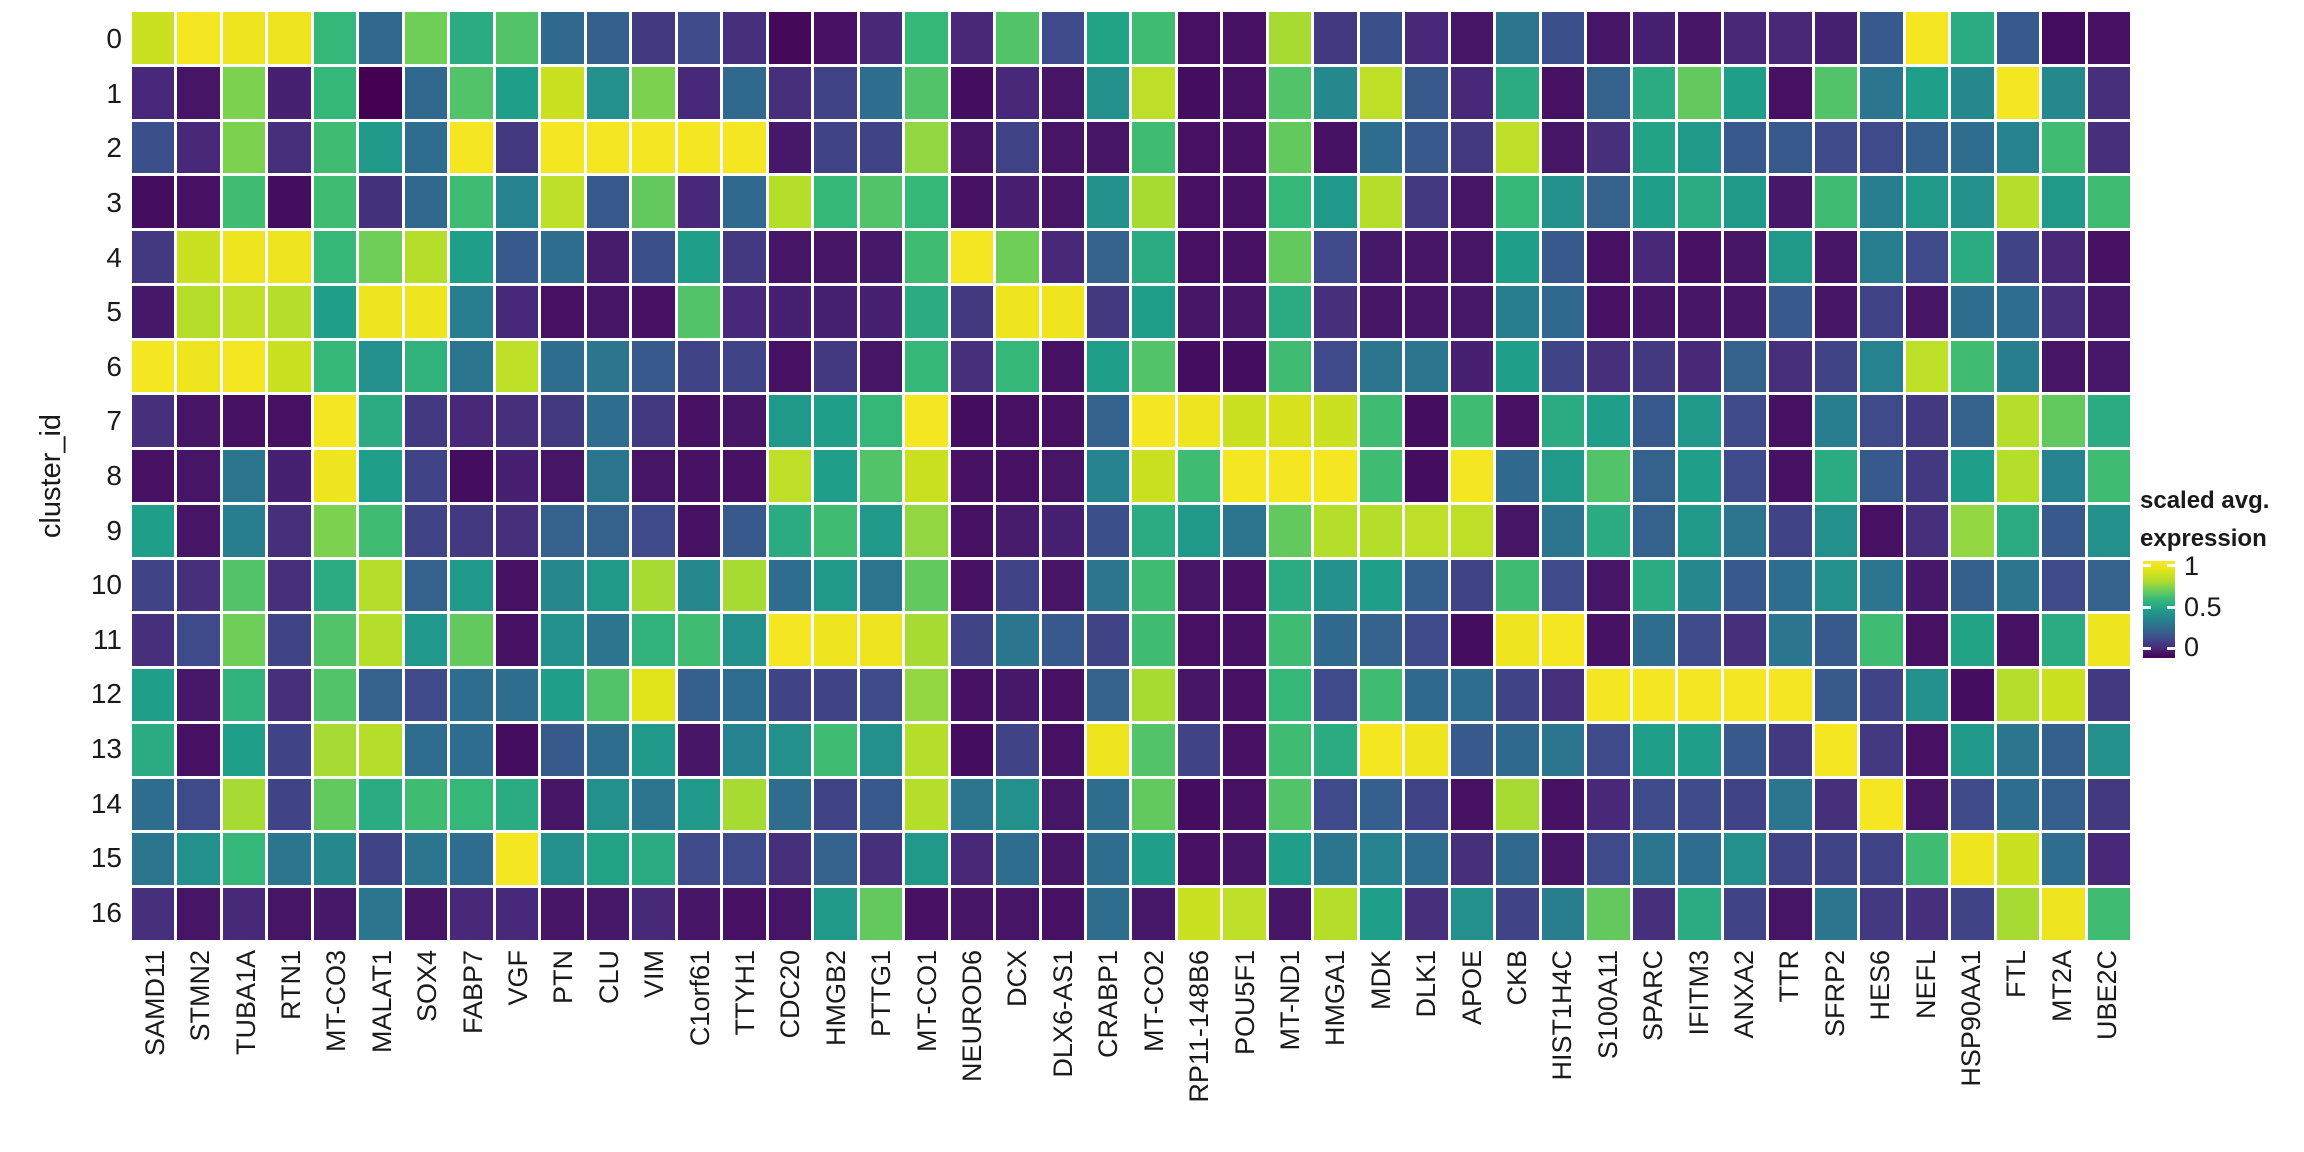  I want to click on x-tick-label: DLX6-AS1, so click(1062, 1014).